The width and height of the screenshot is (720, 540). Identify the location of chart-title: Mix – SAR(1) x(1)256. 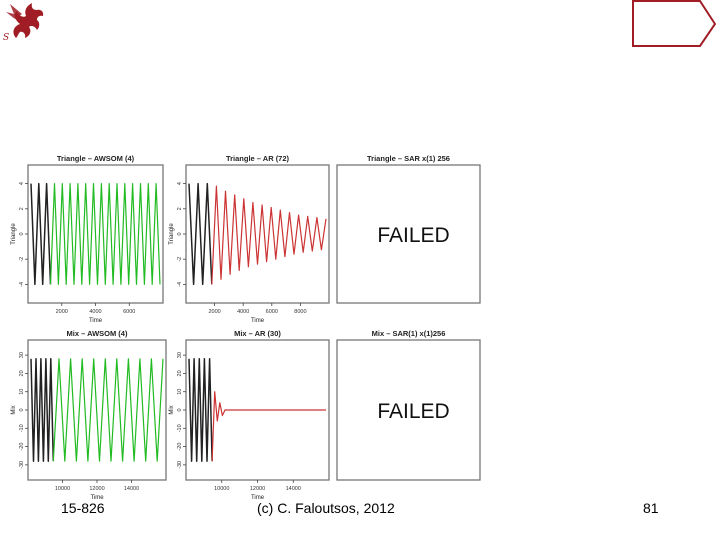
(409, 333).